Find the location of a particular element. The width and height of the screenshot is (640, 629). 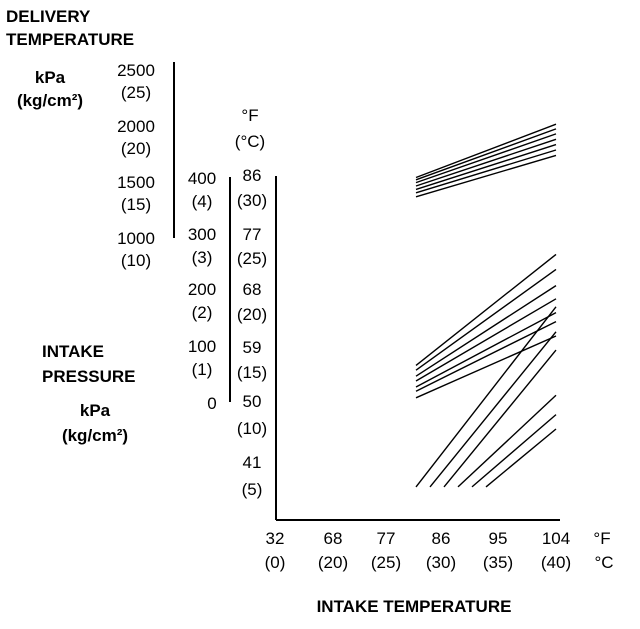

temperature-tick-c: (30) is located at coordinates (252, 200).